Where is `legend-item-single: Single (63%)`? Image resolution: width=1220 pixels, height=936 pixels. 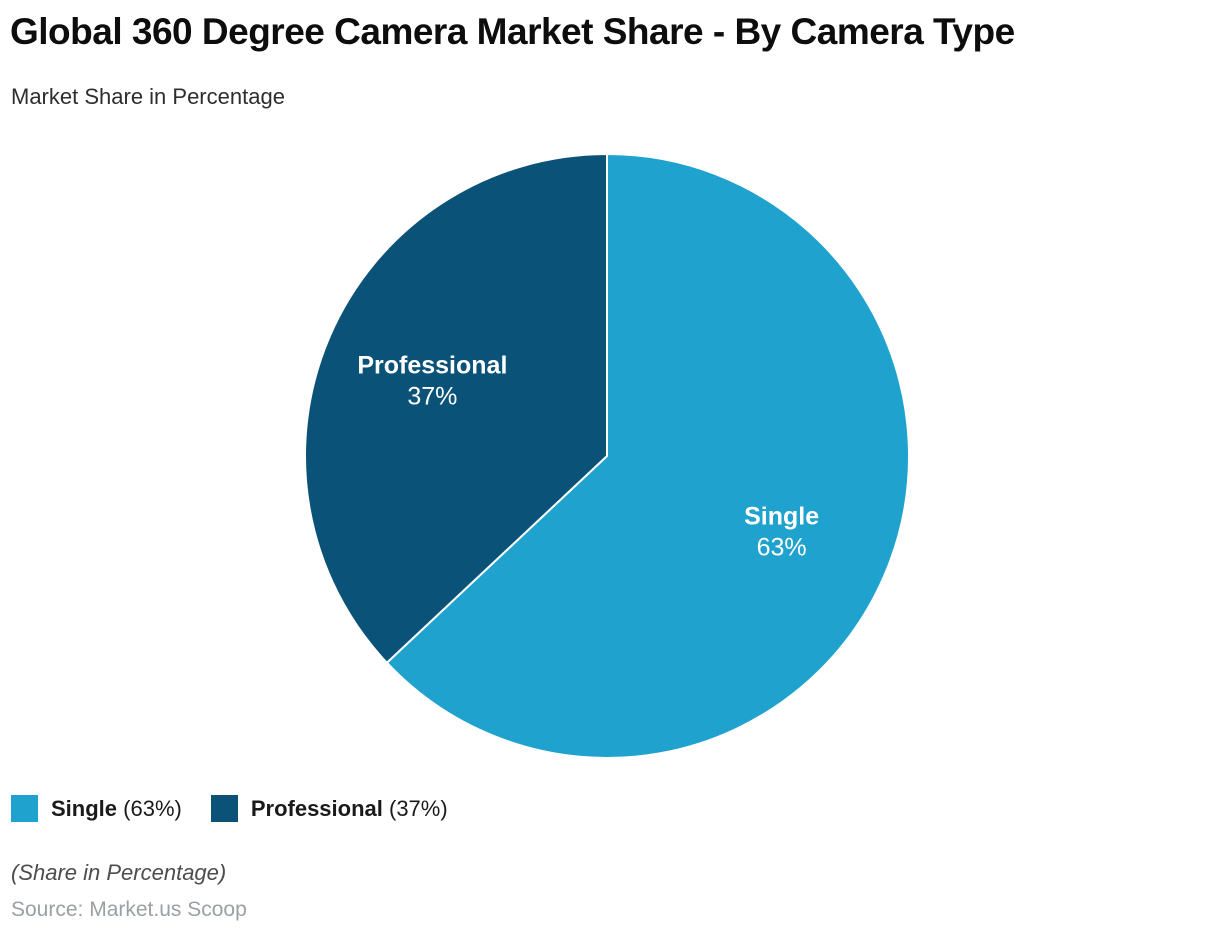
legend-item-single: Single (63%) is located at coordinates (96, 808).